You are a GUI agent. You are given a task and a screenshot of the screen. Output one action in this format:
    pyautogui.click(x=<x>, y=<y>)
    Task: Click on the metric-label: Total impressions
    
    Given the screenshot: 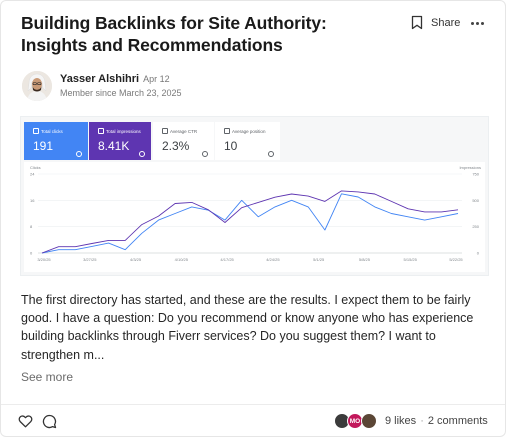 What is the action you would take?
    pyautogui.click(x=123, y=131)
    